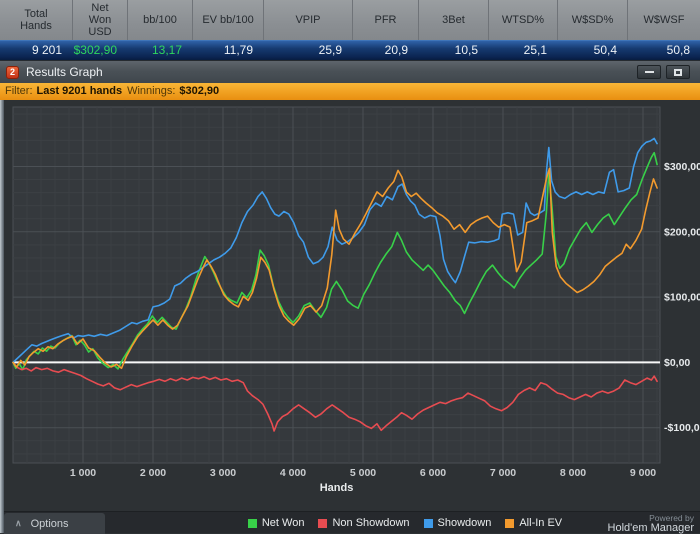  I want to click on x-tick-label: 5 000, so click(363, 473).